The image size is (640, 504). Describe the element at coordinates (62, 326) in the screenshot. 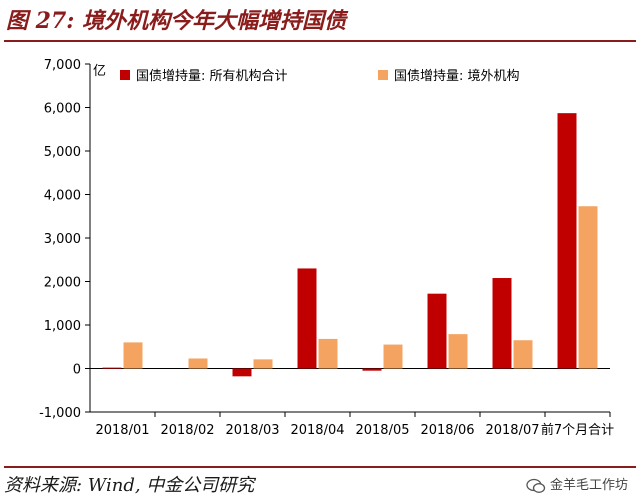

I see `y-tick-label: 1,000` at that location.